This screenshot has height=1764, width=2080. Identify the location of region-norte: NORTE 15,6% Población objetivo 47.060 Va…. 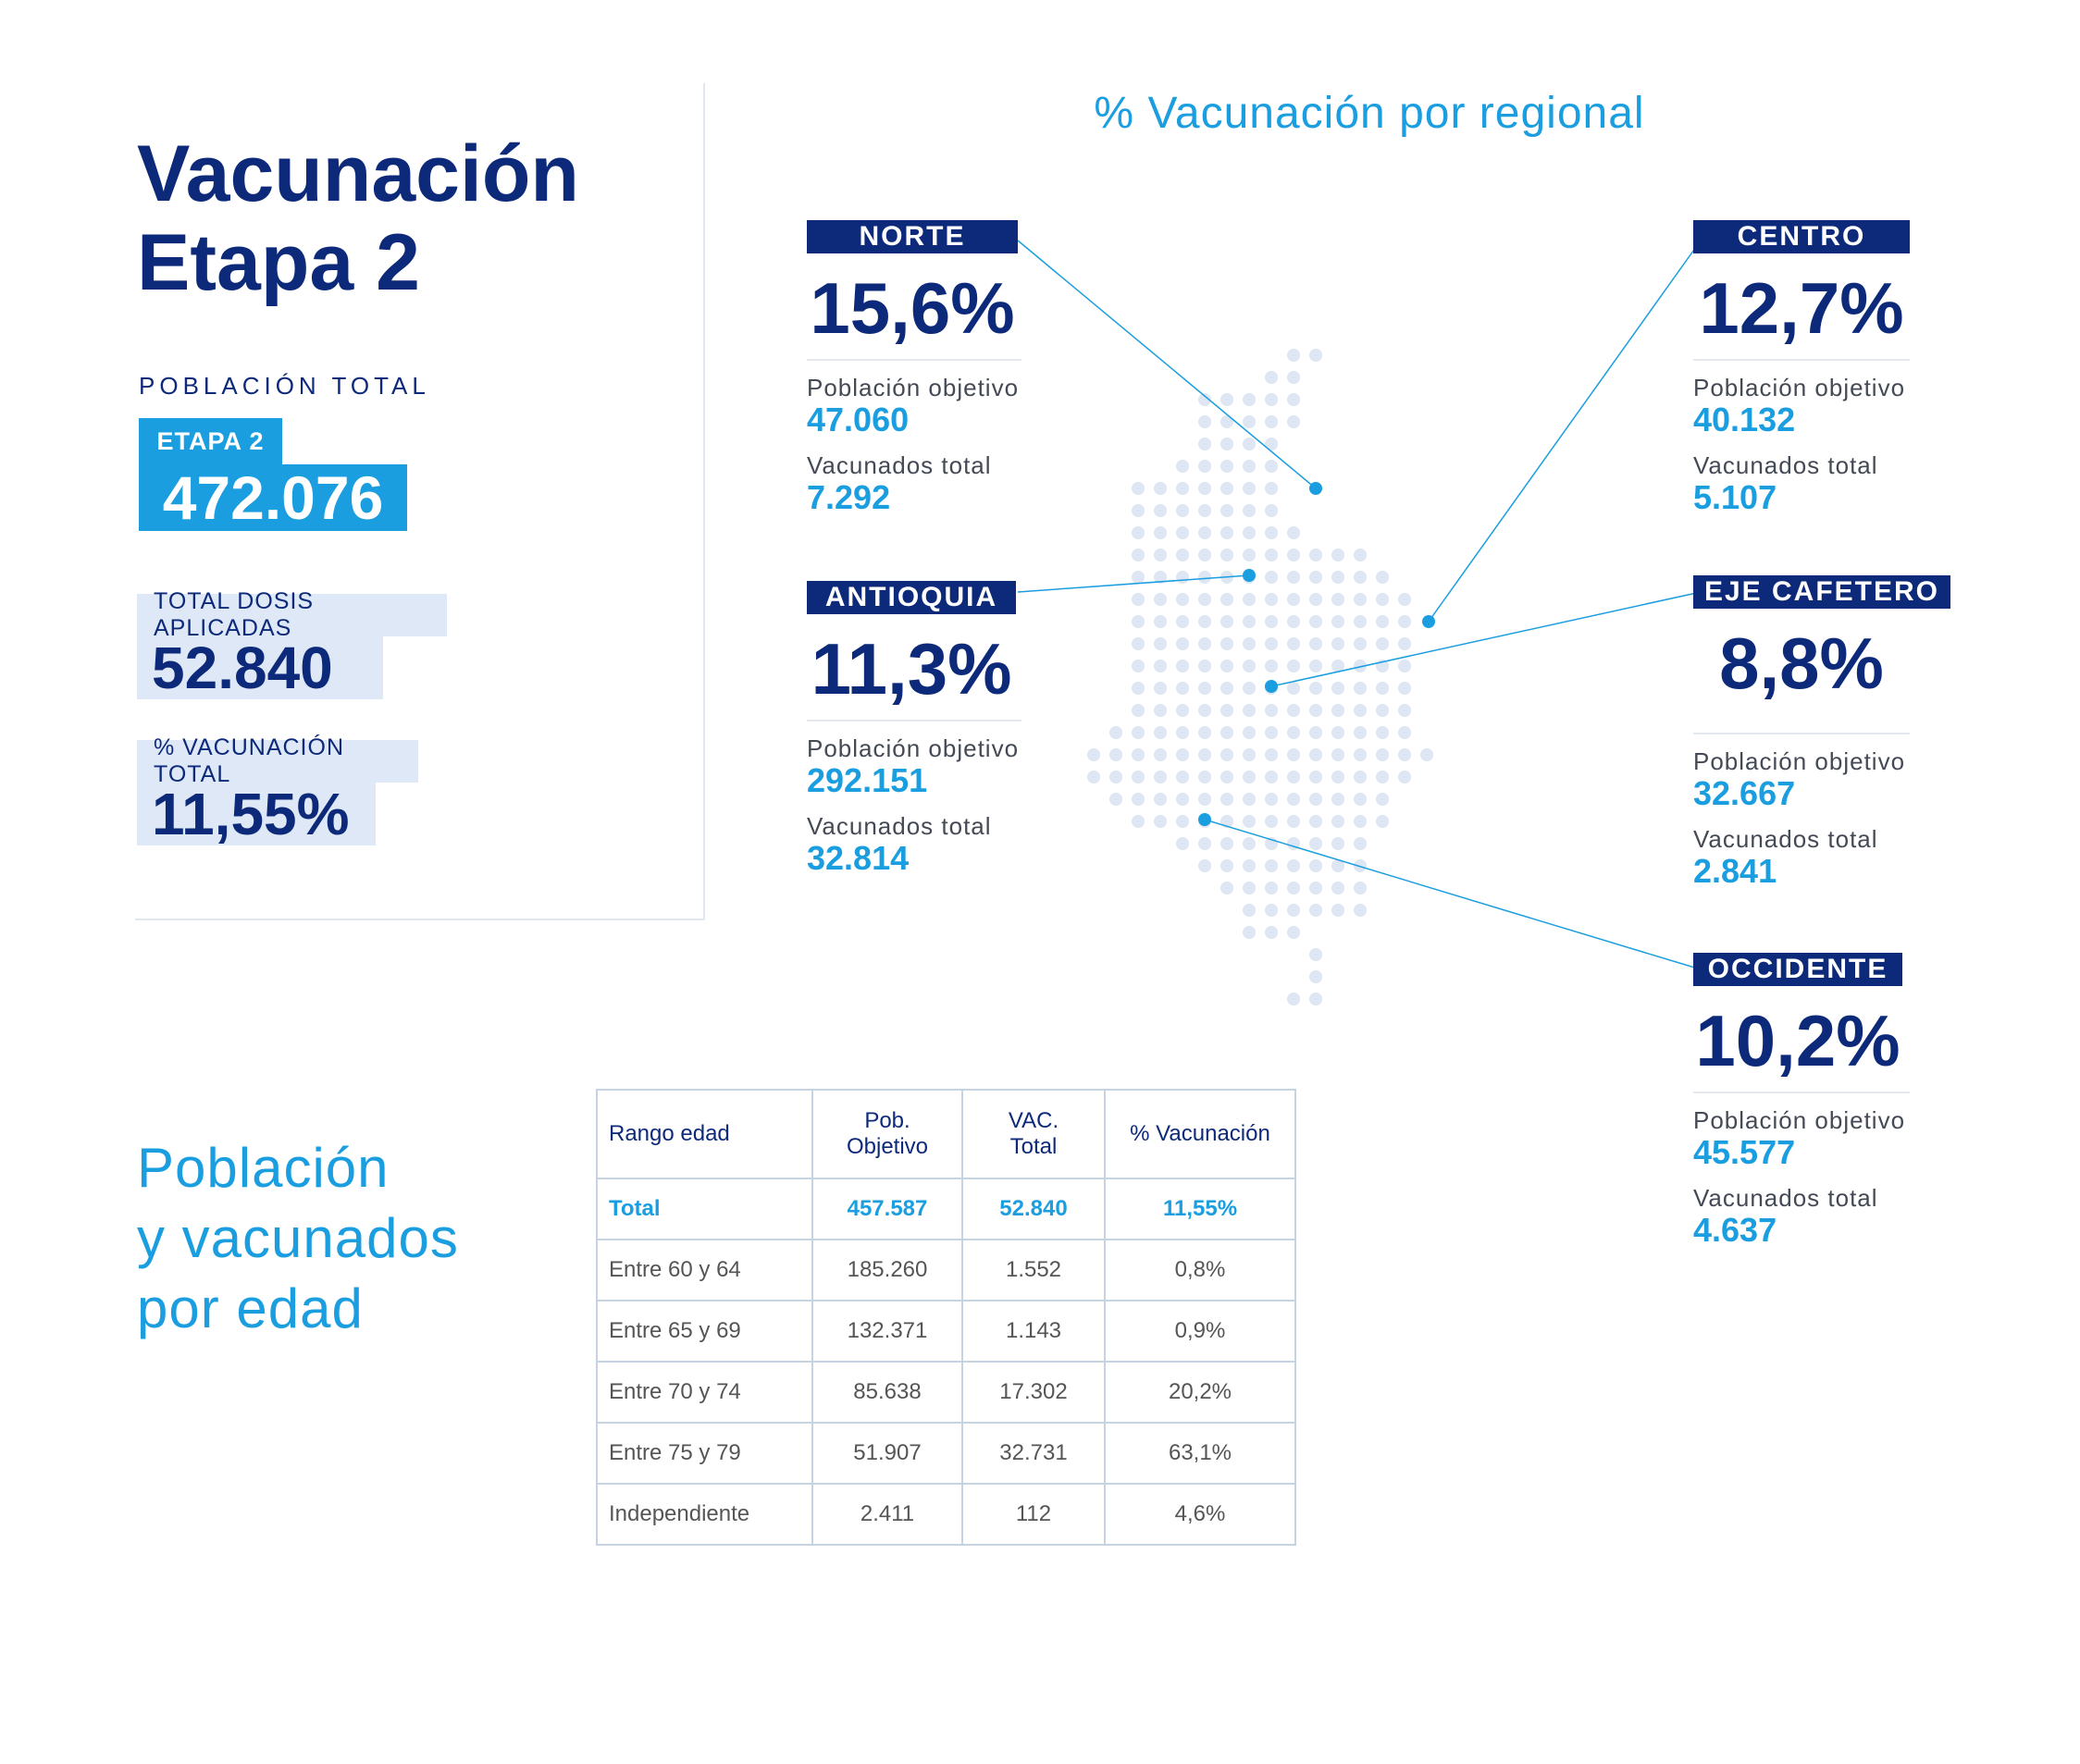
(918, 368).